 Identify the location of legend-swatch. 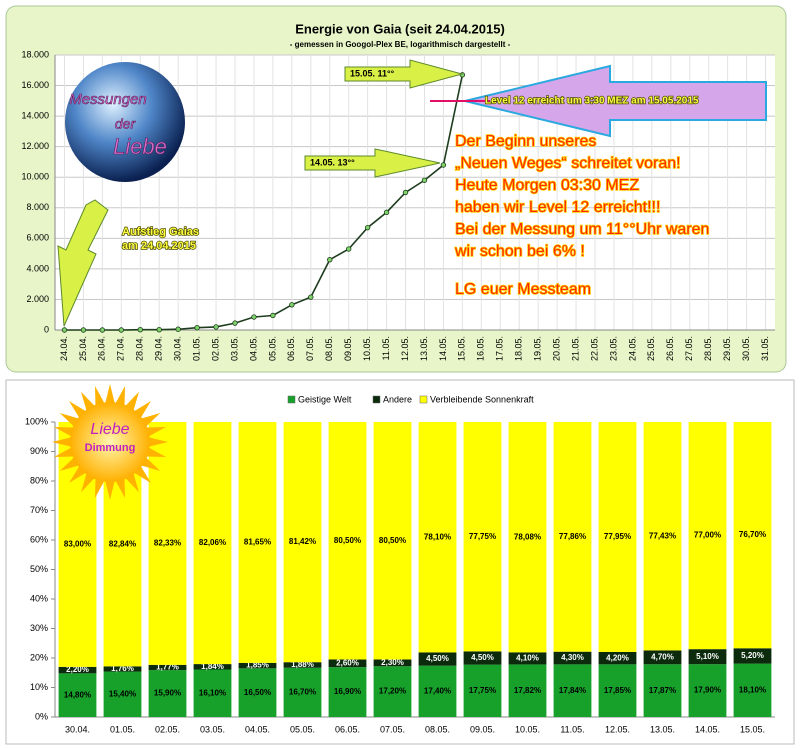
(423, 399).